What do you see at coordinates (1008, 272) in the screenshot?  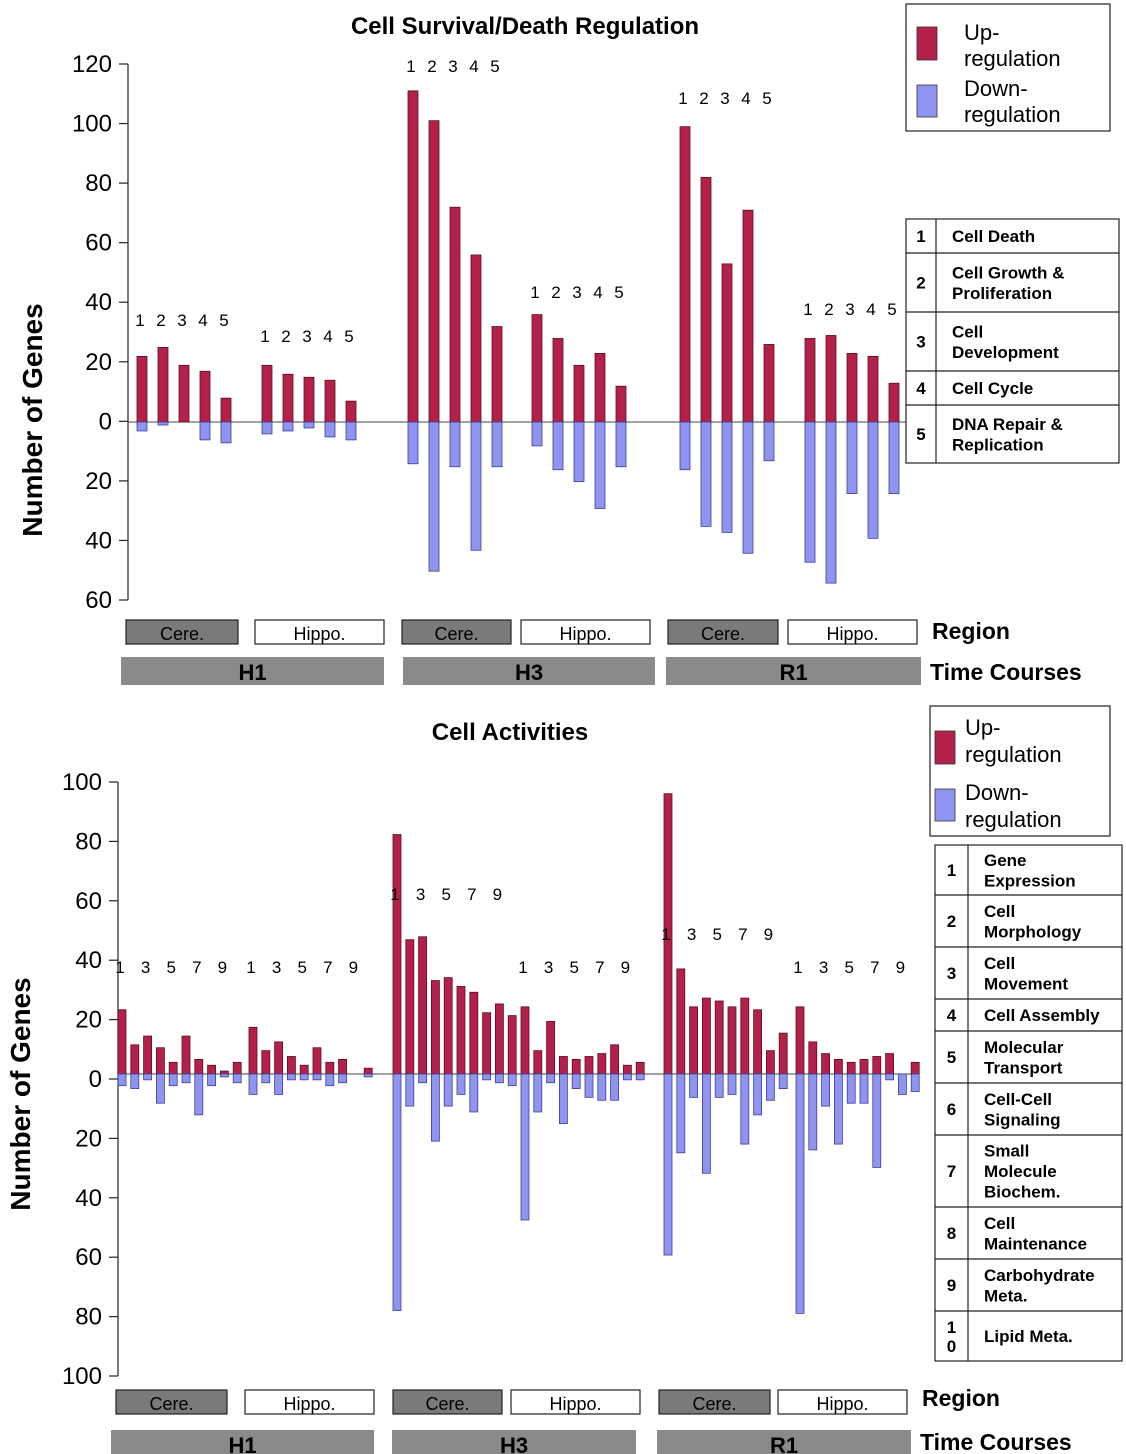 I see `category-label: Cell Growth &` at bounding box center [1008, 272].